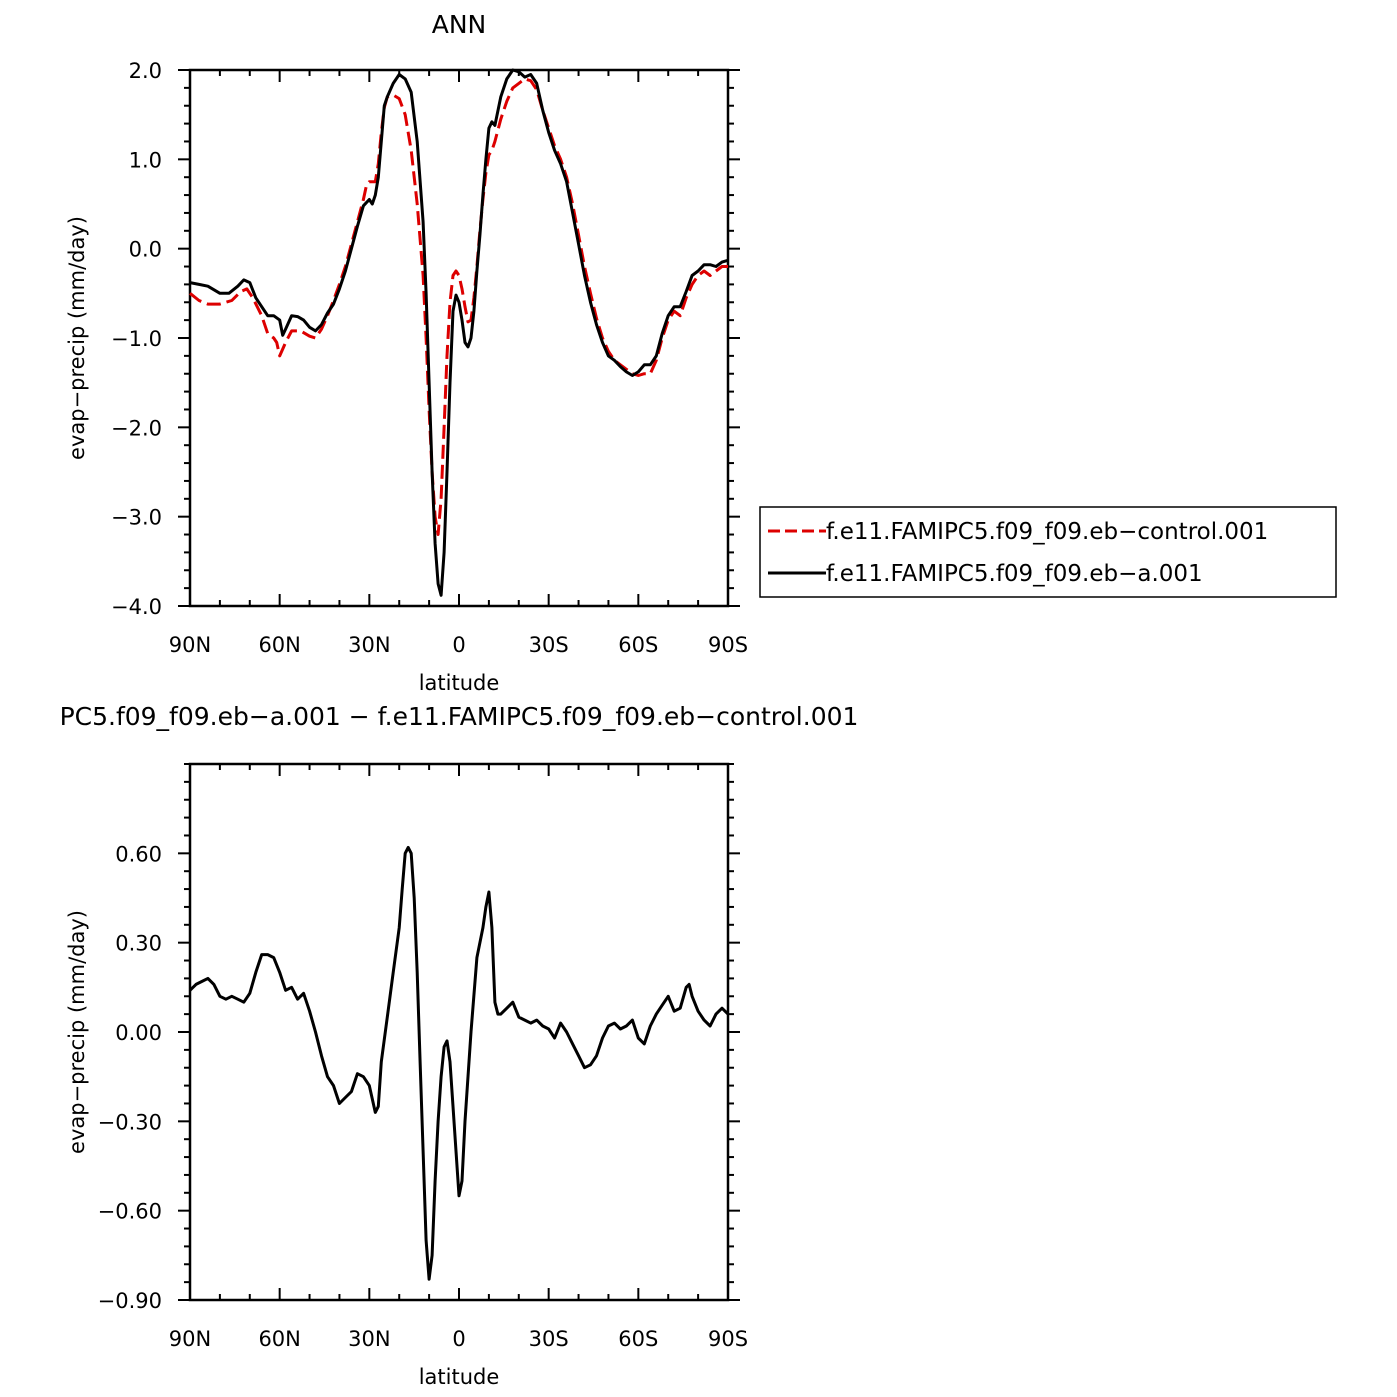 The height and width of the screenshot is (1397, 1397). What do you see at coordinates (1047, 532) in the screenshot?
I see `legend-label-1: f.e11.FAMIPC5.f09_f09.eb−control.001` at bounding box center [1047, 532].